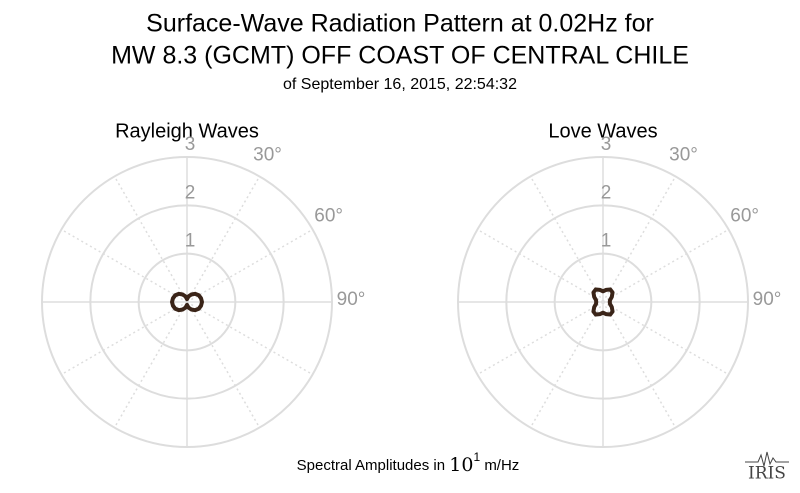  Describe the element at coordinates (767, 459) in the screenshot. I see `logo-wave` at that location.